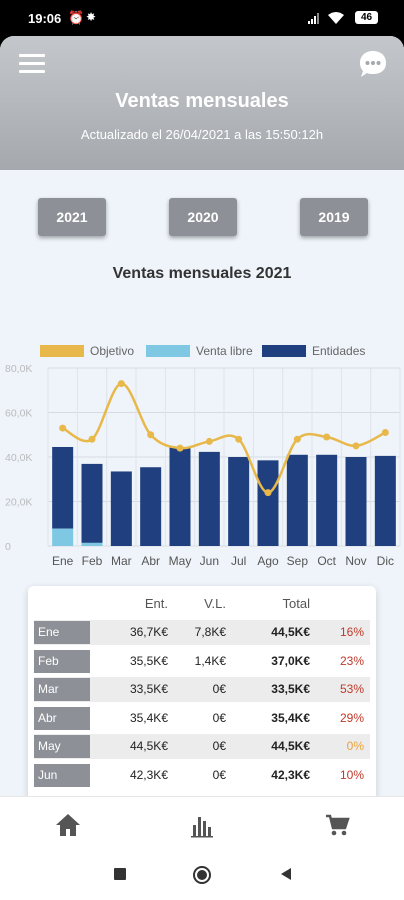  Describe the element at coordinates (351, 689) in the screenshot. I see `percent-cell: 53%` at that location.